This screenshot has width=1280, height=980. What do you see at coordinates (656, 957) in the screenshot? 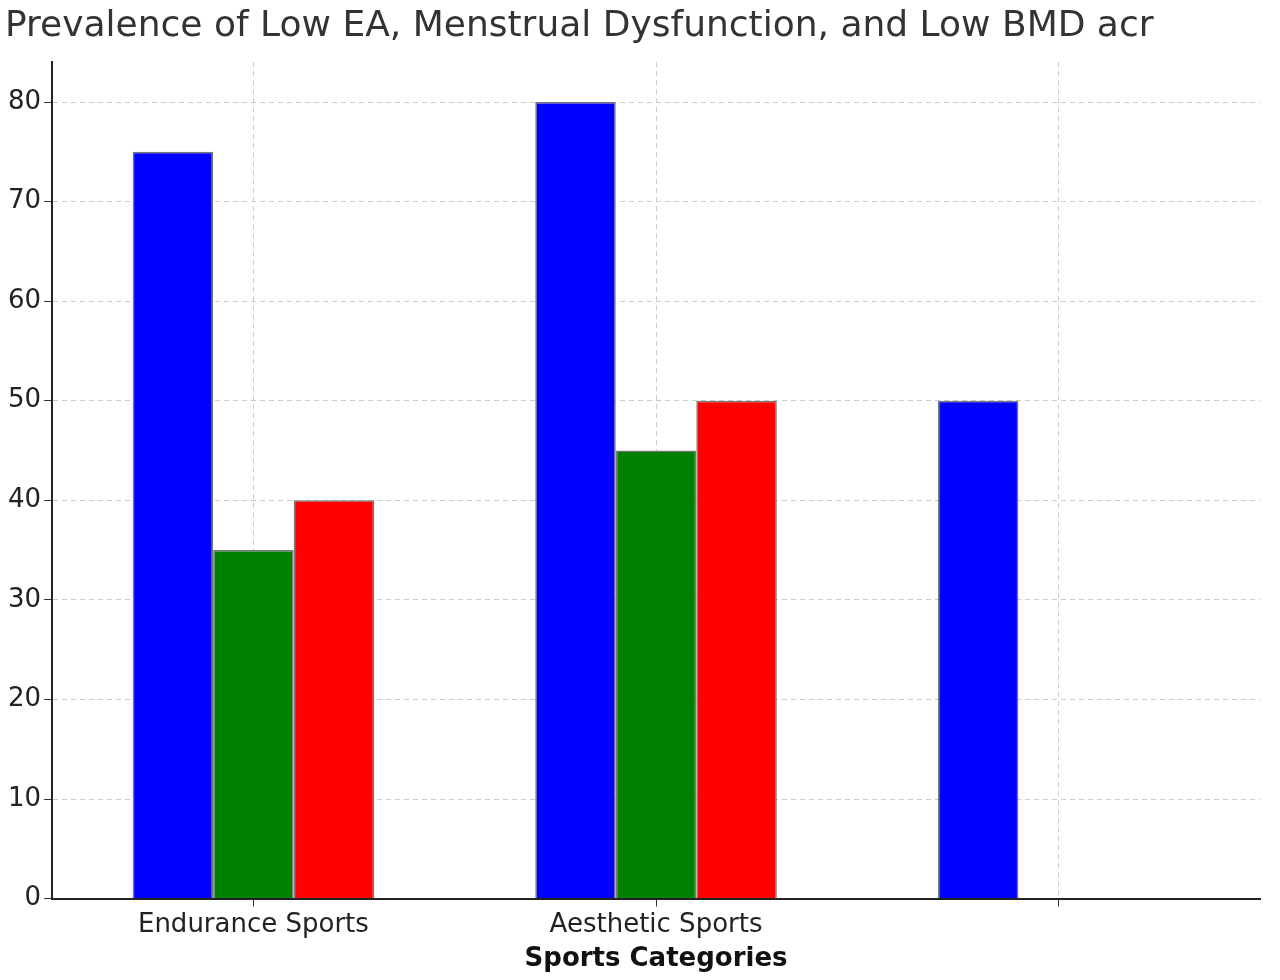
I see `x-axis-title: Sports Categories` at bounding box center [656, 957].